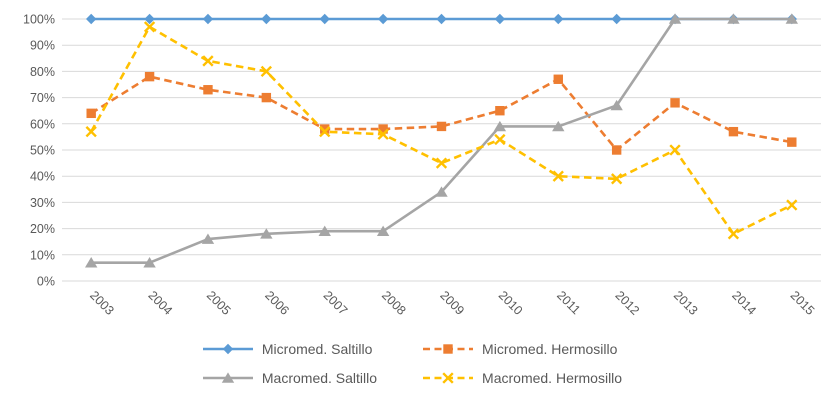 This screenshot has width=825, height=409. Describe the element at coordinates (550, 349) in the screenshot. I see `legend-label: Micromed. Hermosillo` at that location.